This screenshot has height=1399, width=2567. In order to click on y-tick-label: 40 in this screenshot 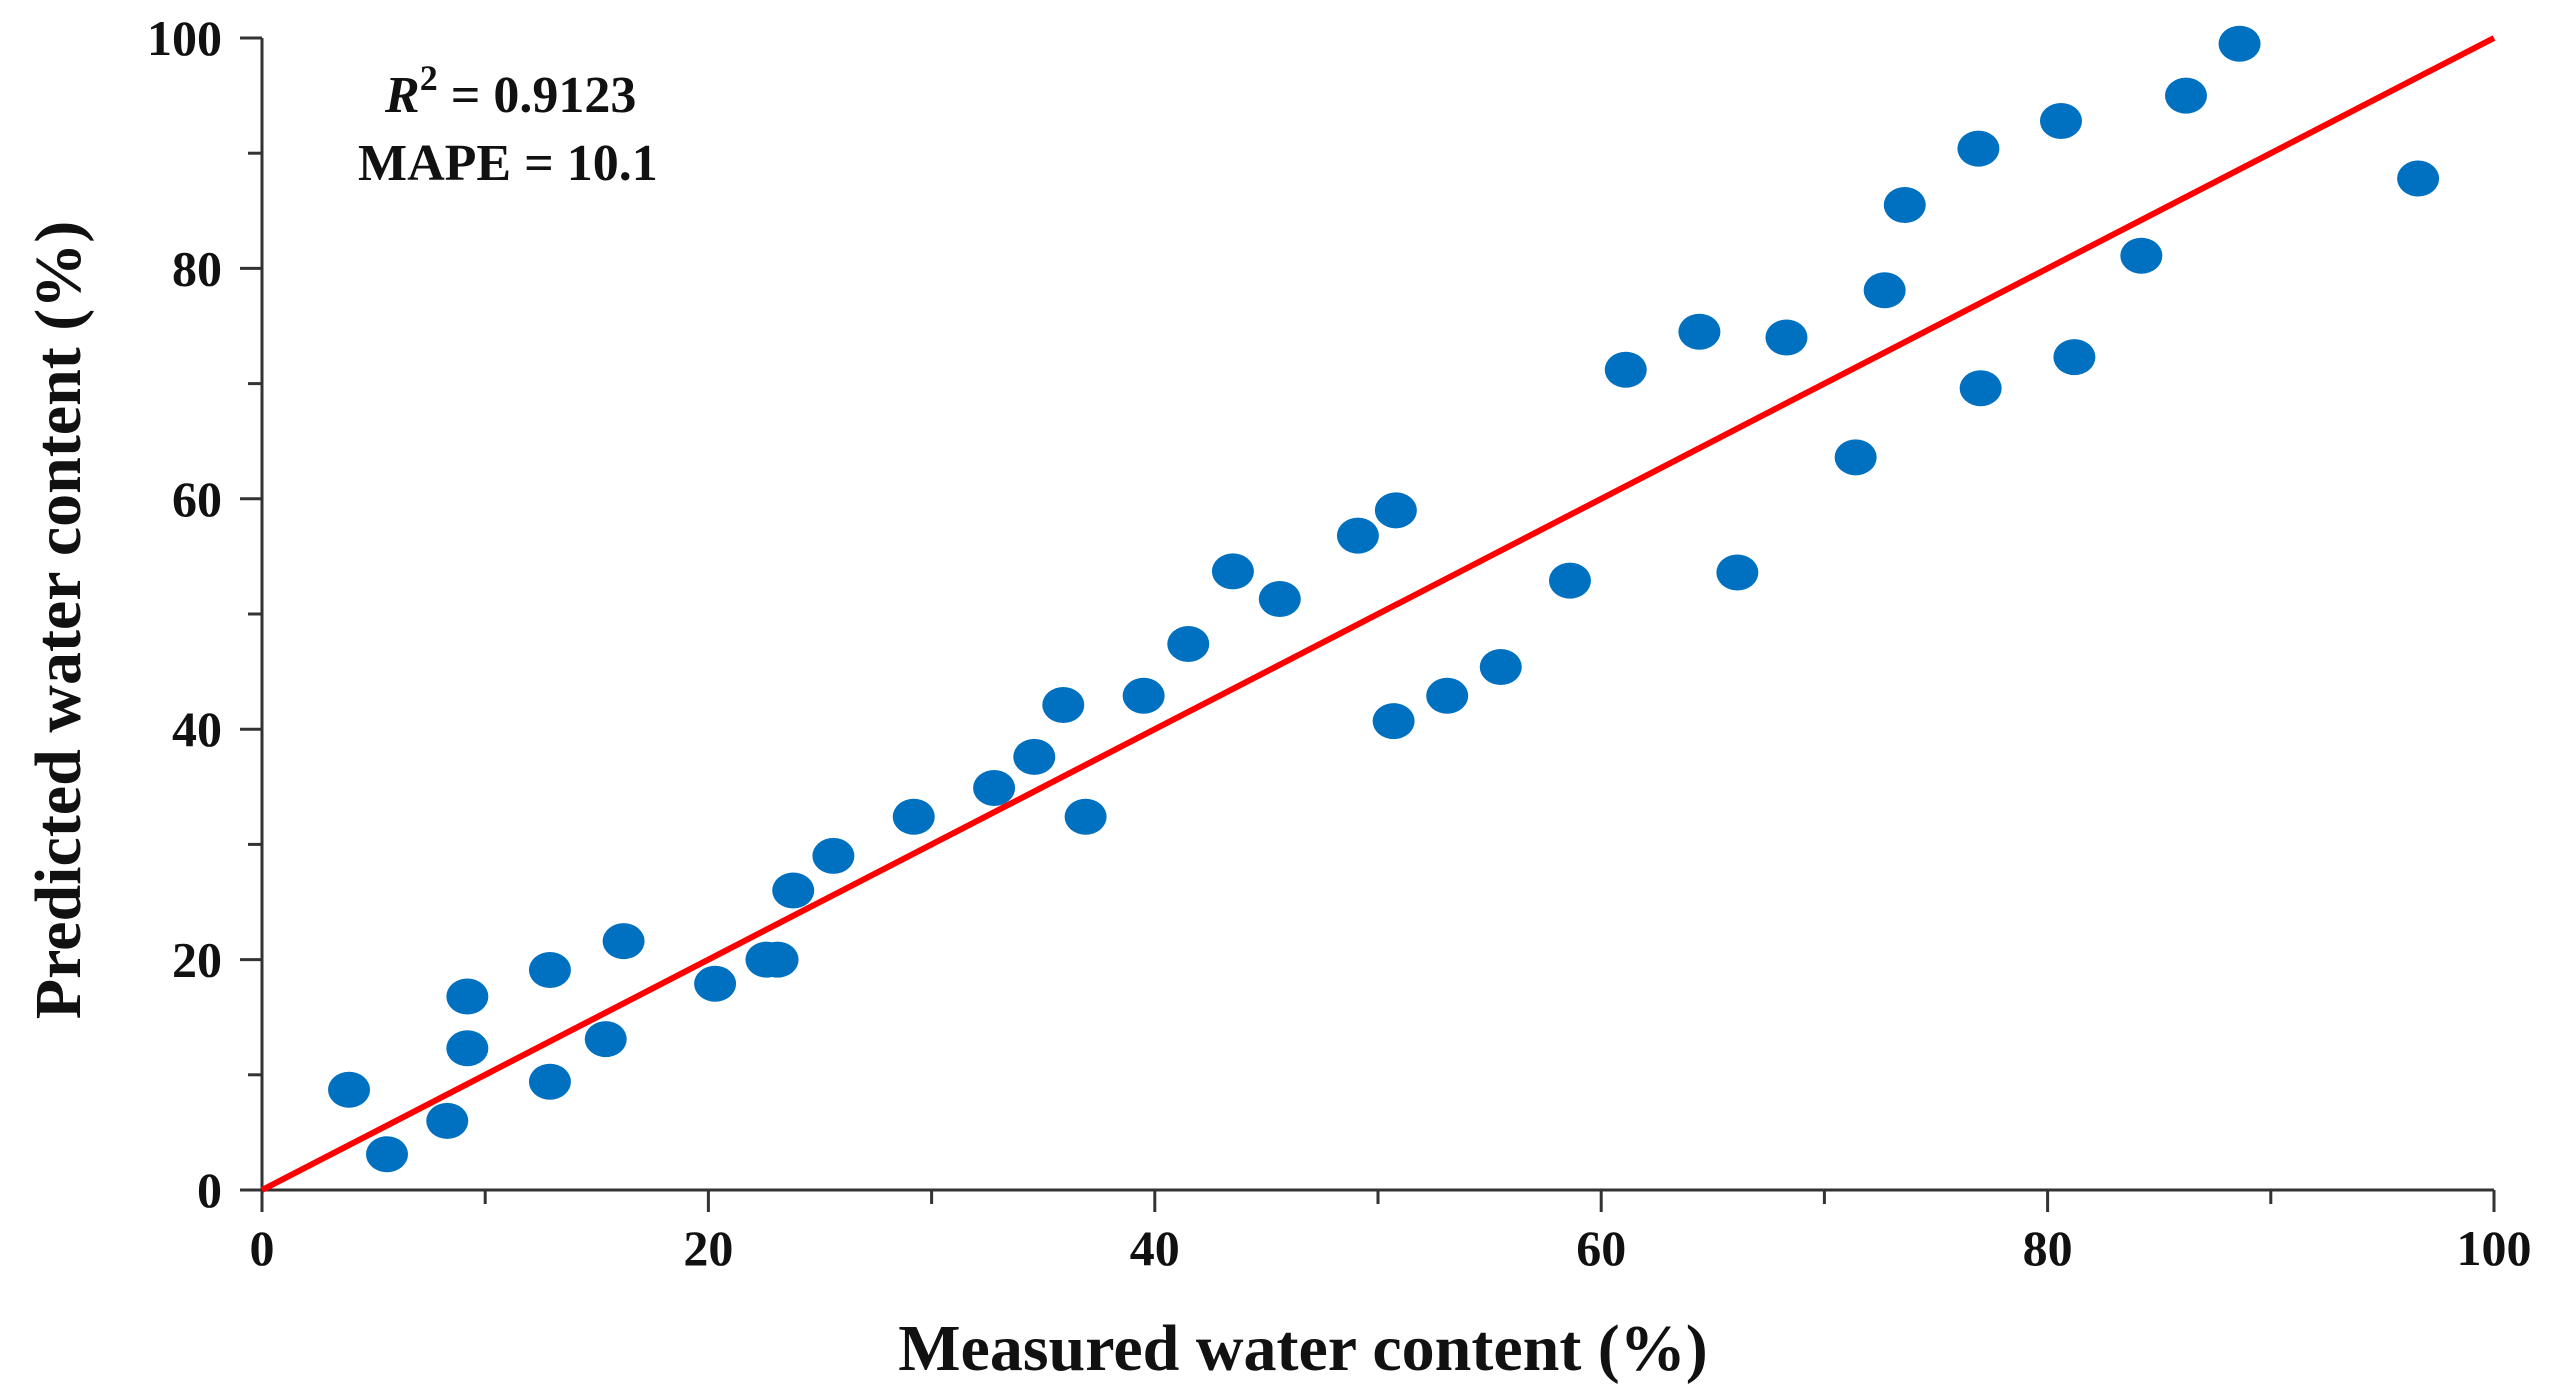, I will do `click(197, 729)`.